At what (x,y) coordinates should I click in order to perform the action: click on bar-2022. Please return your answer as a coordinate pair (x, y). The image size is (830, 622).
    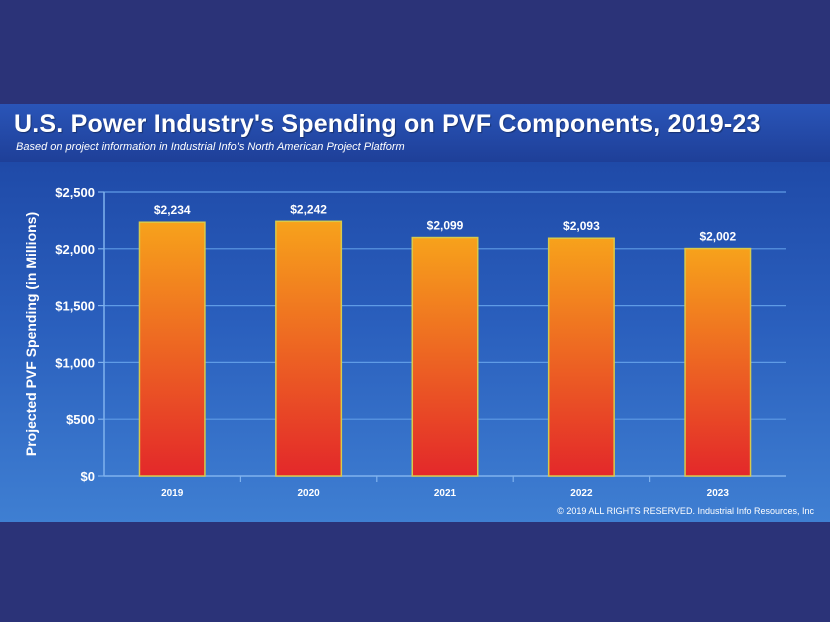
    Looking at the image, I should click on (581, 357).